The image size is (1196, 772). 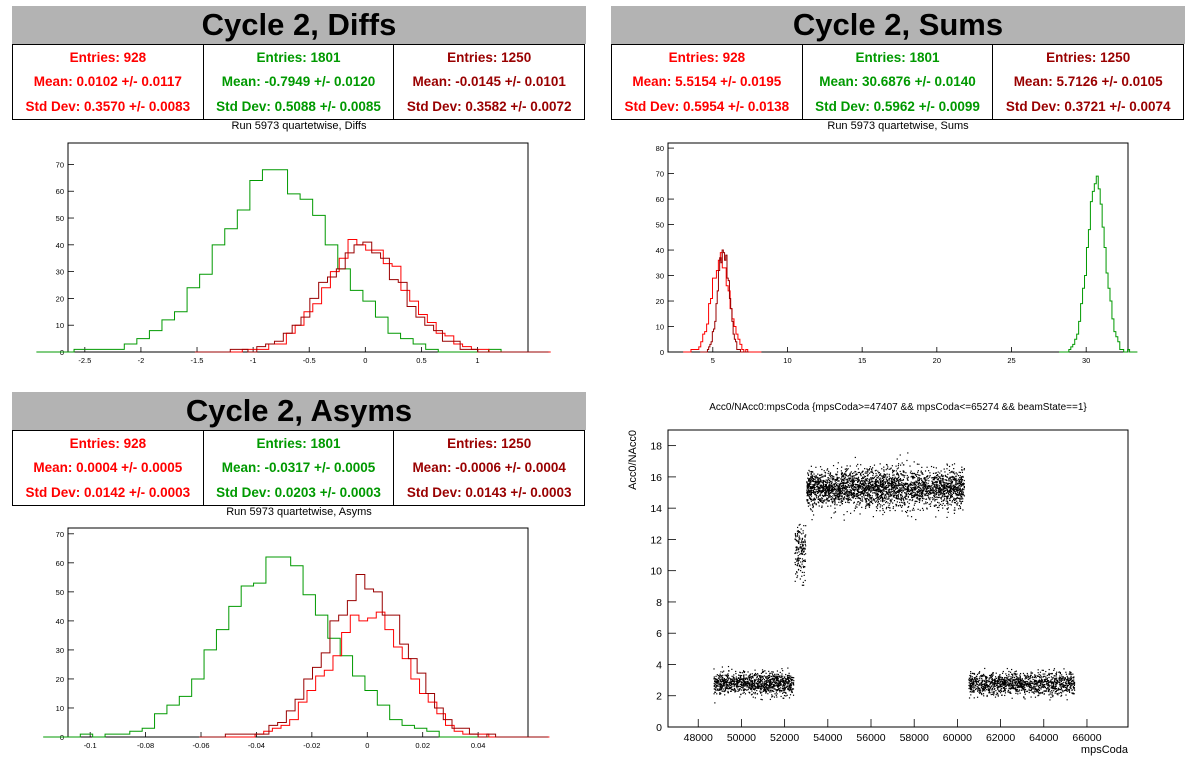 I want to click on plot-frame, so click(x=298, y=247).